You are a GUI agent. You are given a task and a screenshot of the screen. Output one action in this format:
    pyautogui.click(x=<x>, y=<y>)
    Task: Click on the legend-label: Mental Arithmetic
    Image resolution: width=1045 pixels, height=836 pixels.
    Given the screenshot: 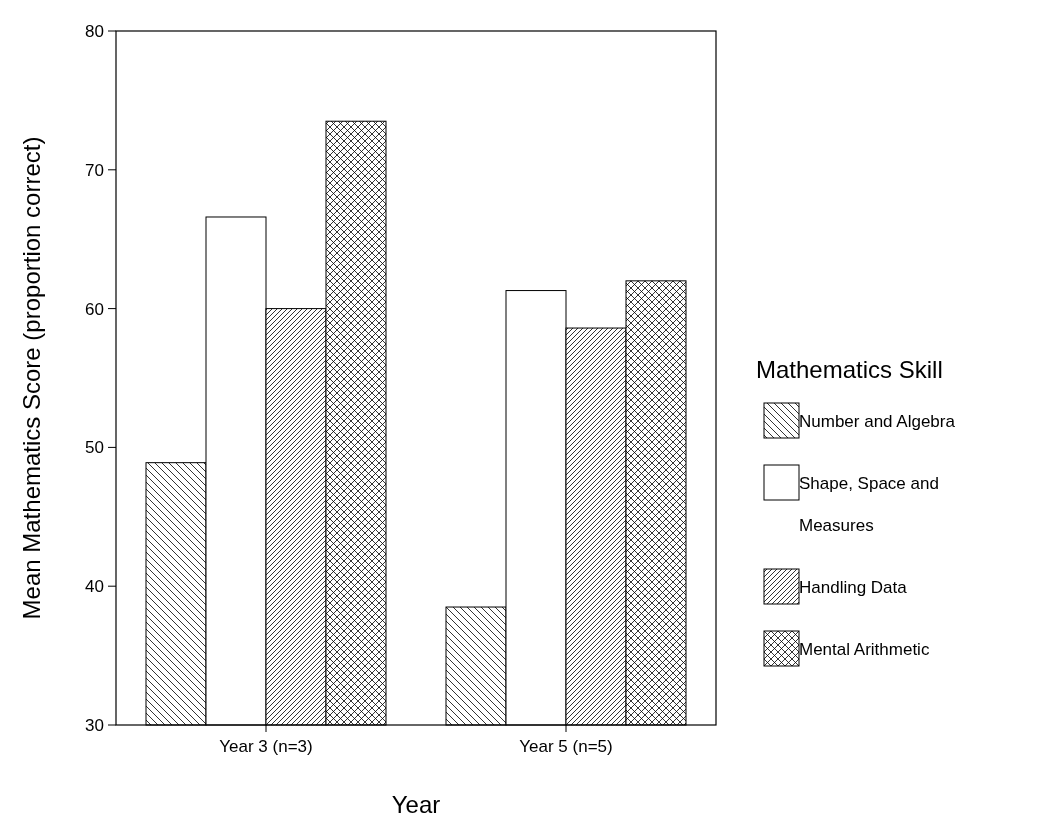 What is the action you would take?
    pyautogui.click(x=864, y=649)
    